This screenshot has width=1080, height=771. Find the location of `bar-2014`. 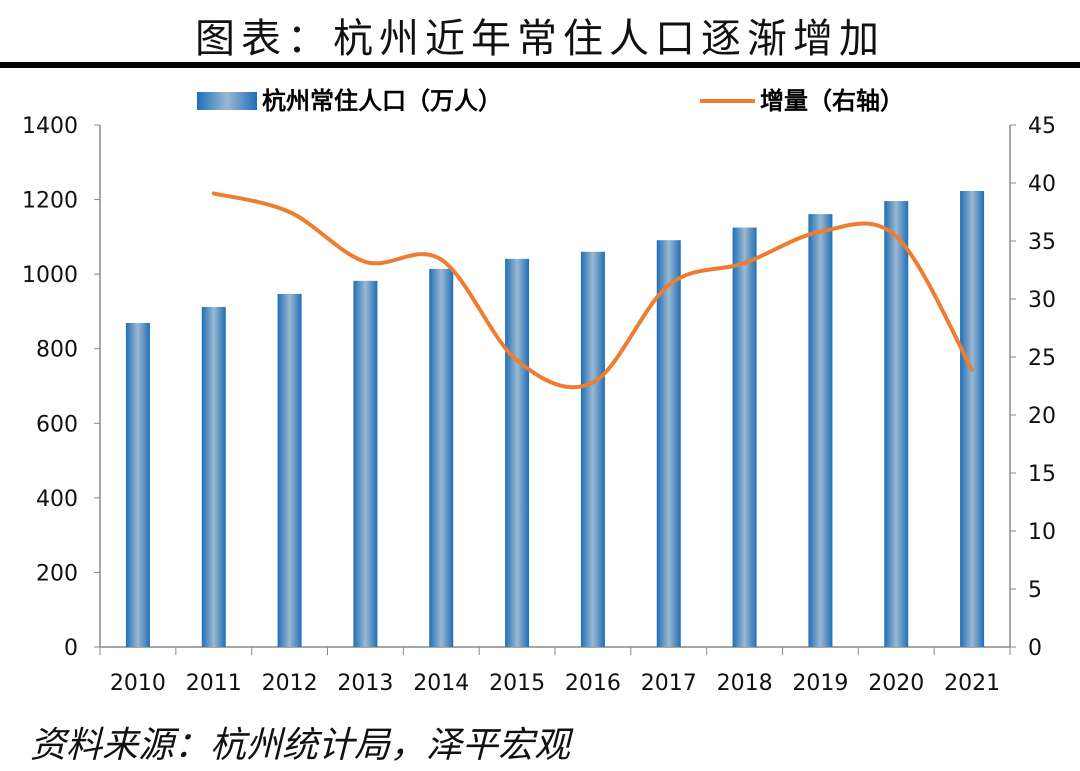

bar-2014 is located at coordinates (441, 457).